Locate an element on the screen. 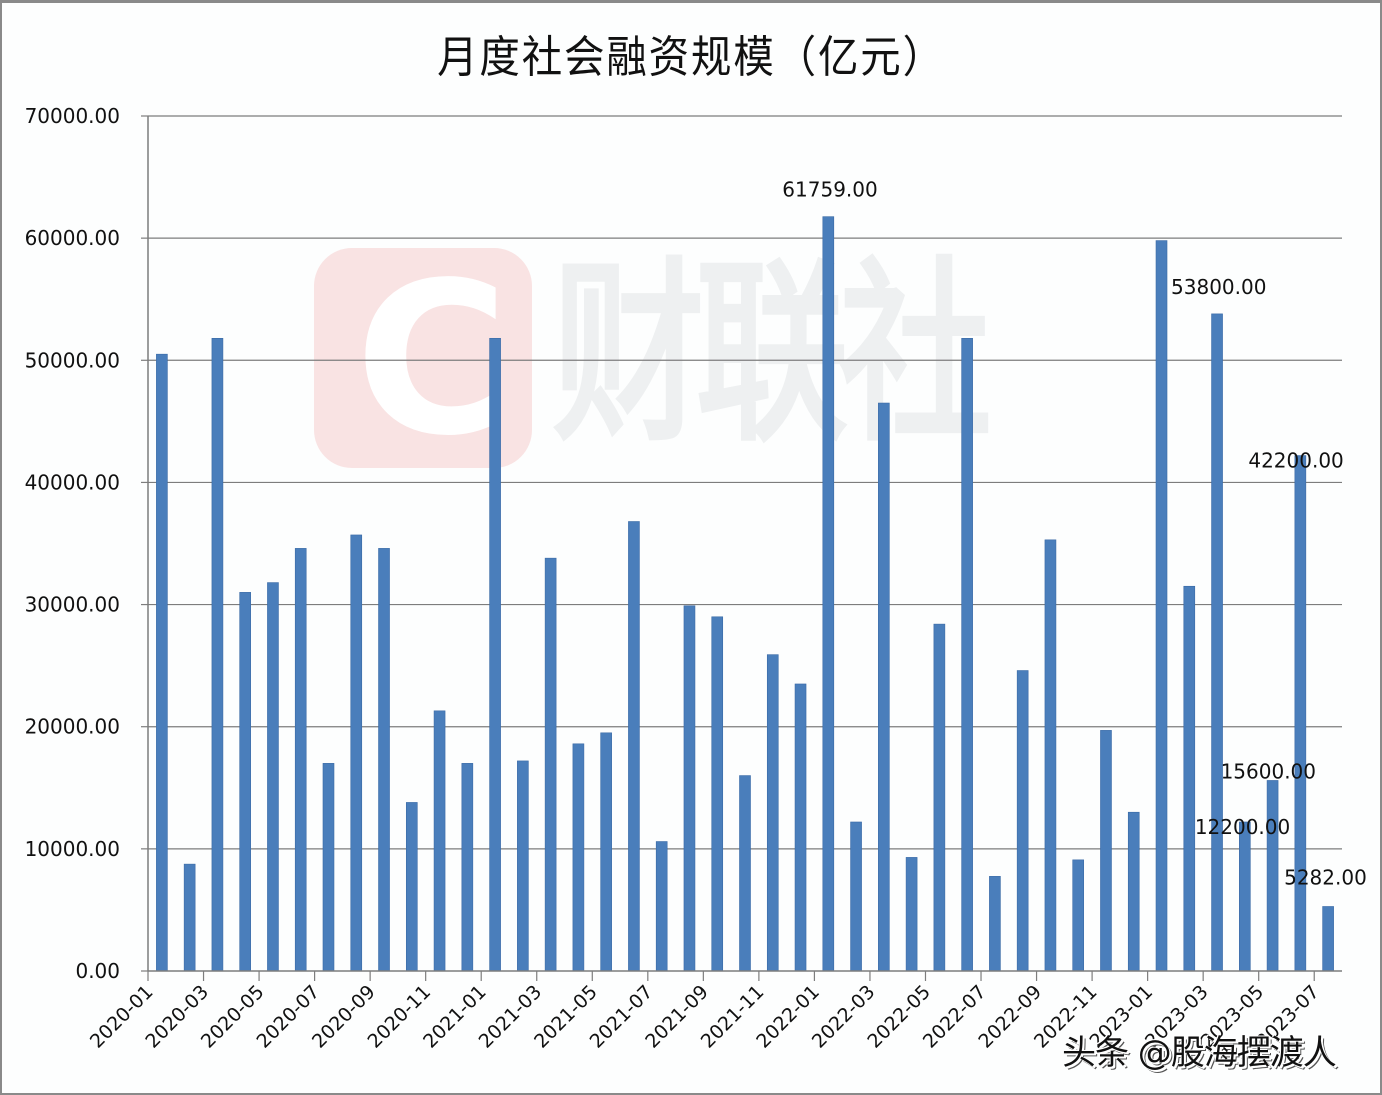 Image resolution: width=1382 pixels, height=1095 pixels. y-tick-label: 60000.00 is located at coordinates (72, 238).